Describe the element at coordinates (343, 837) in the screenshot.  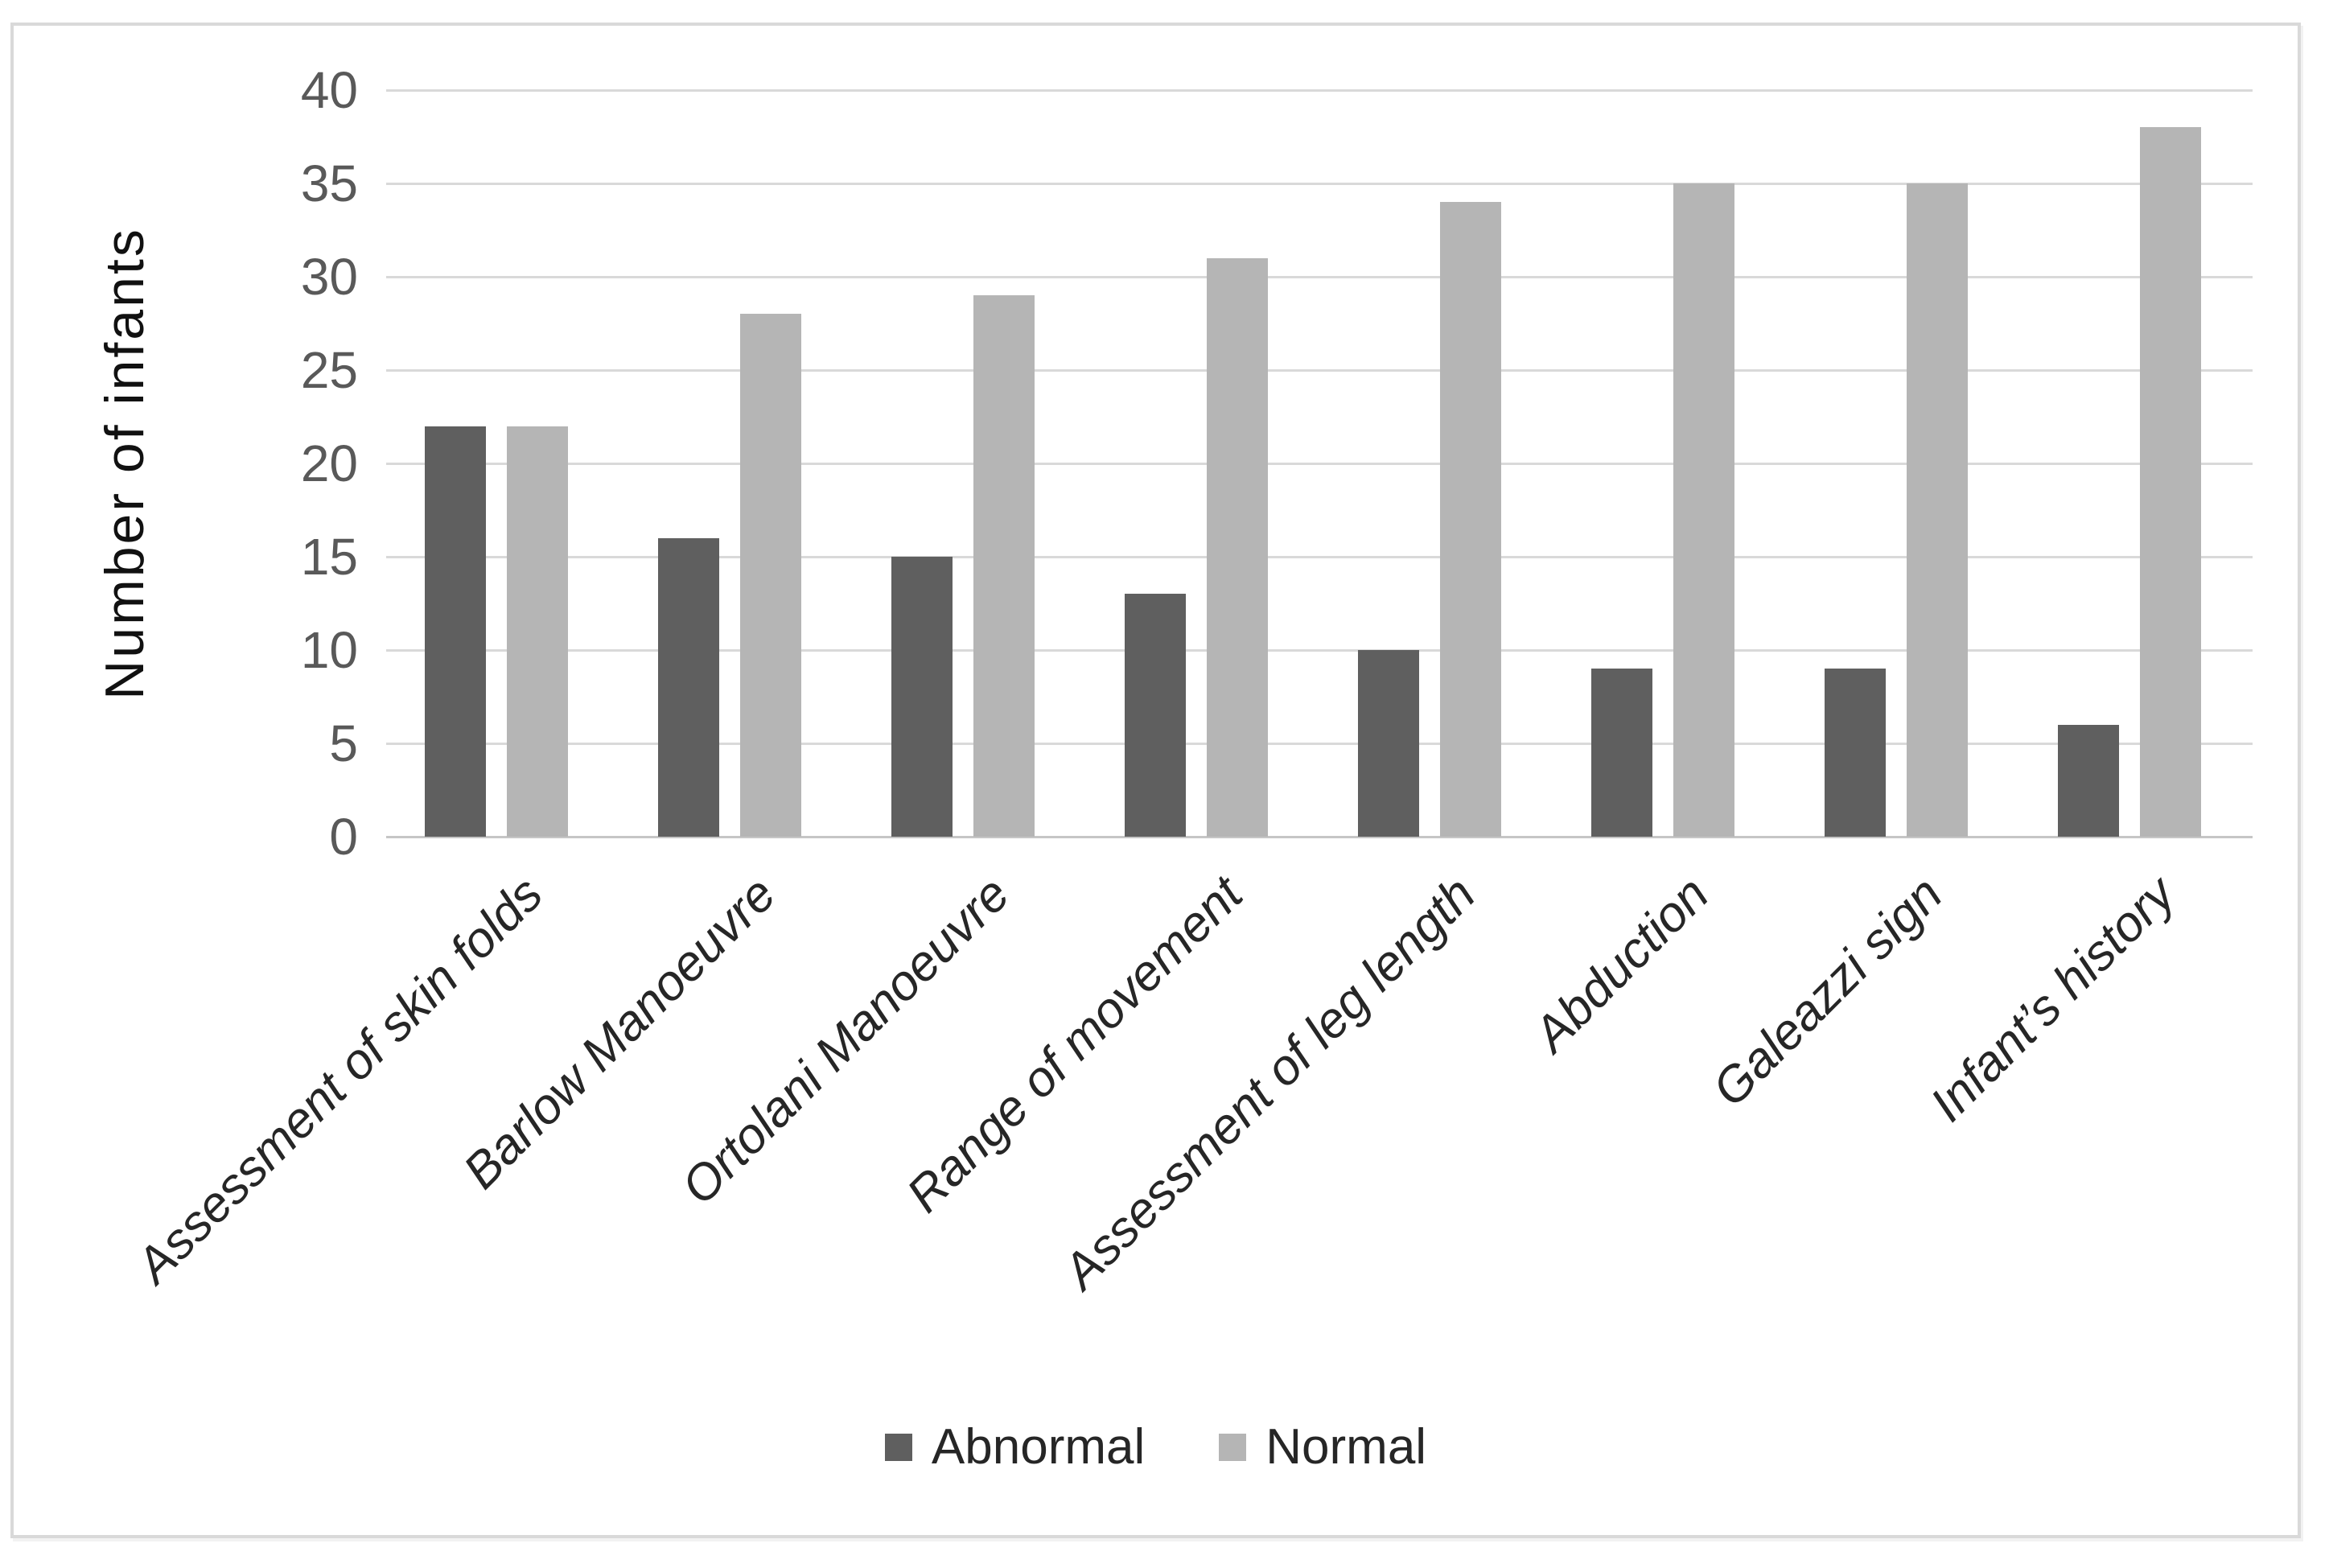
I see `y-tick-label-0: 0` at that location.